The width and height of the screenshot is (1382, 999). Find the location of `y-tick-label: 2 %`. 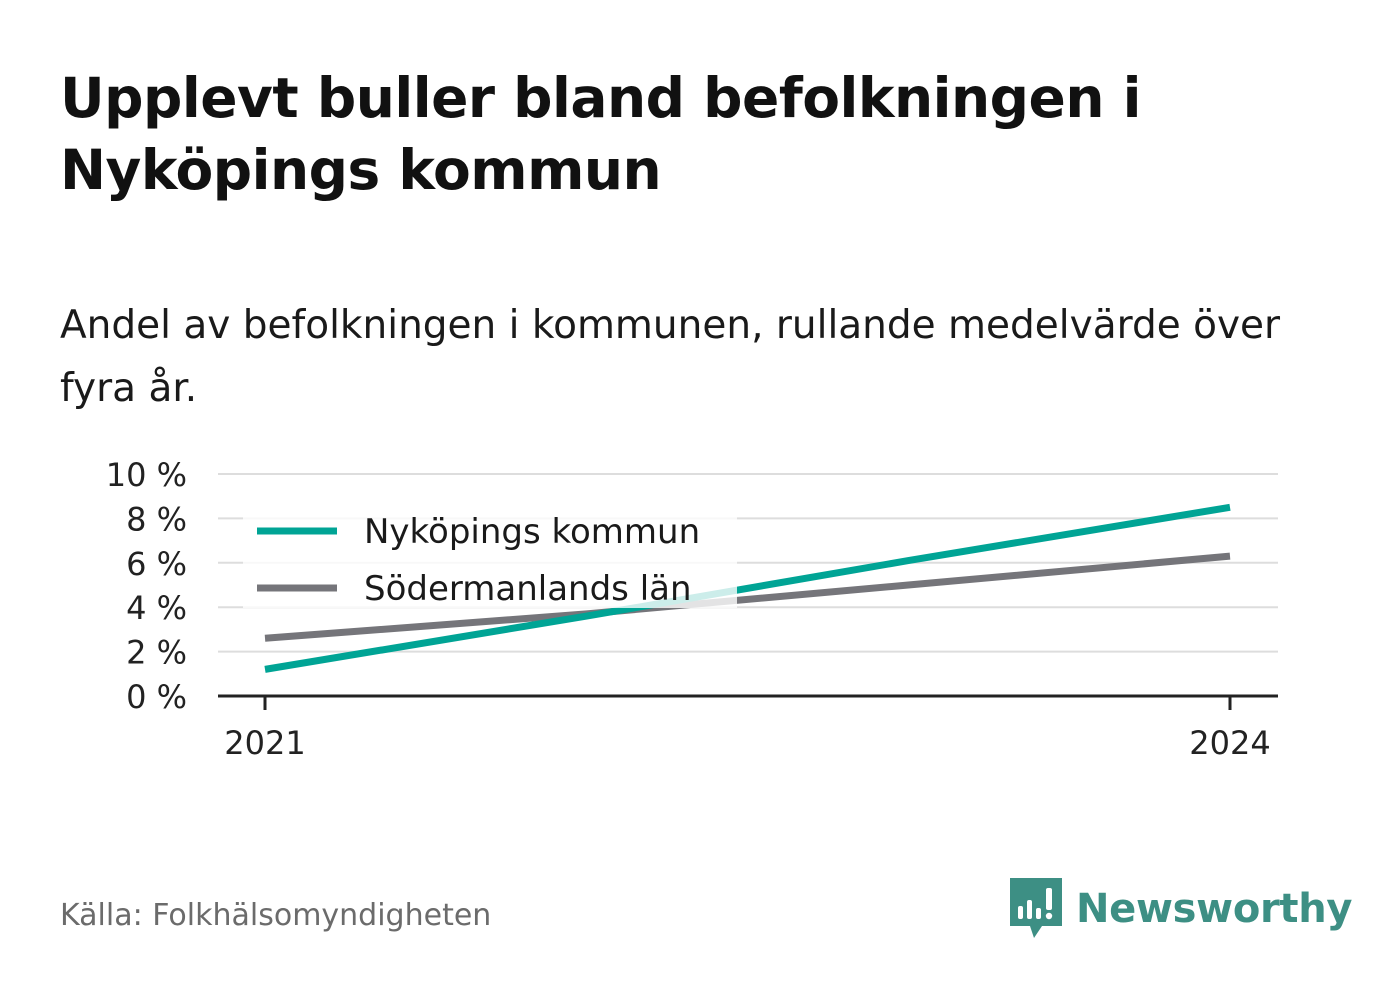

y-tick-label: 2 % is located at coordinates (156, 653).